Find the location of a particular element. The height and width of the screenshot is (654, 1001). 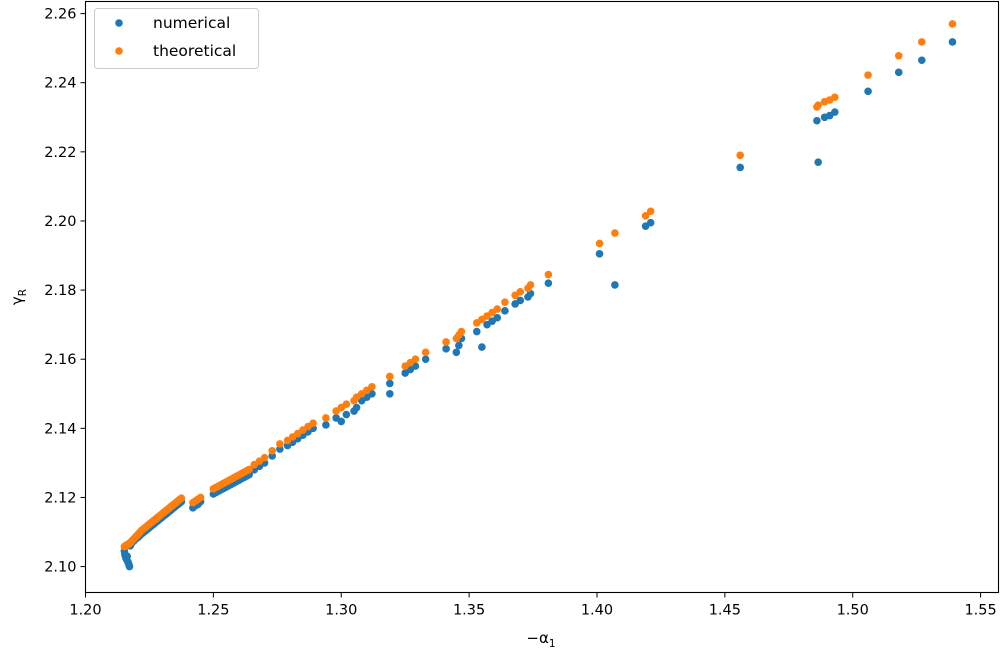

y-tick-label: 2.12 is located at coordinates (60, 498).